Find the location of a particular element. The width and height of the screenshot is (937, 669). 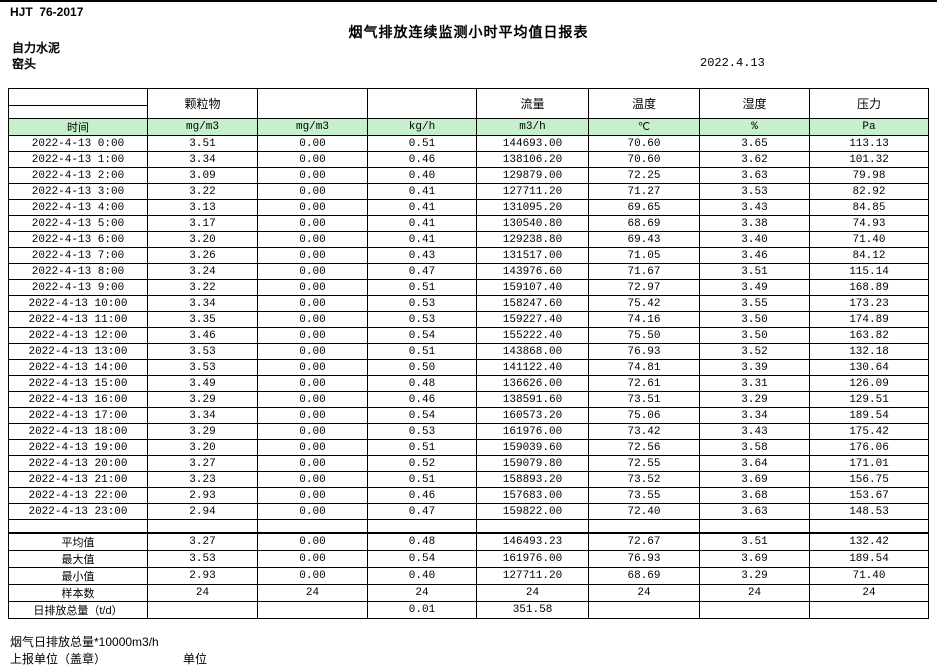

value-cell: 3.62 is located at coordinates (754, 159).